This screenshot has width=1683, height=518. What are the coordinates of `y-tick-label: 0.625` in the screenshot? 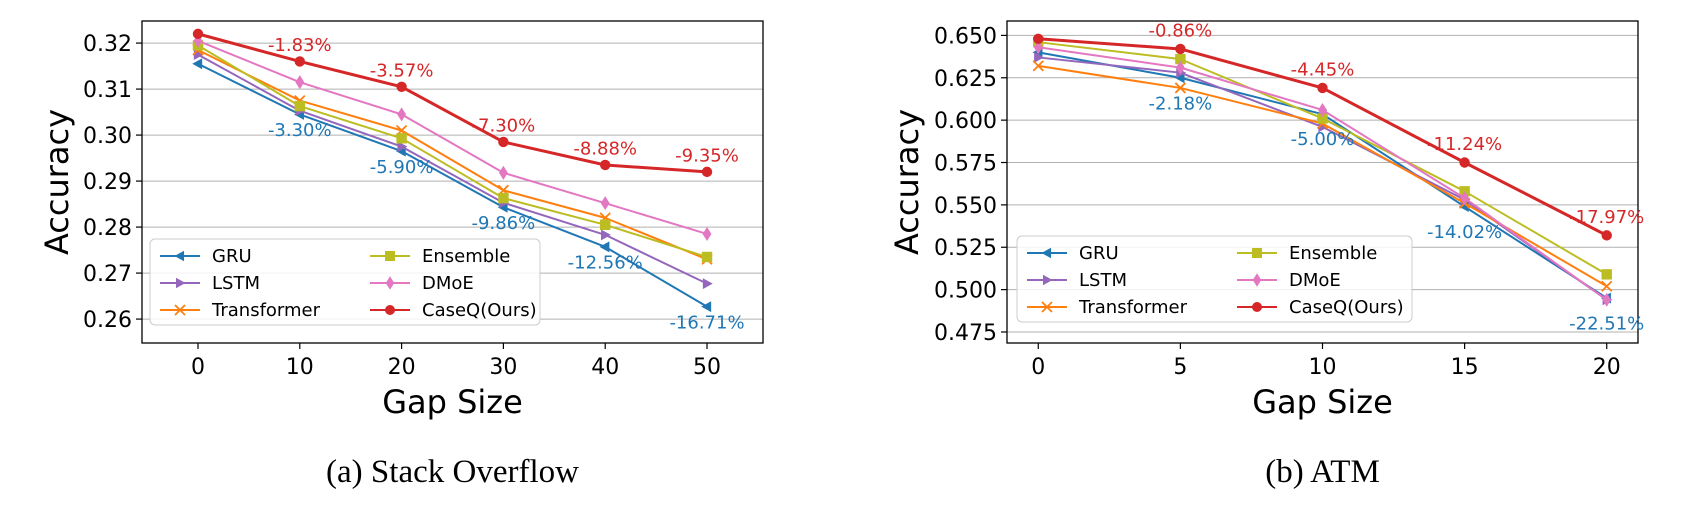 It's located at (965, 79).